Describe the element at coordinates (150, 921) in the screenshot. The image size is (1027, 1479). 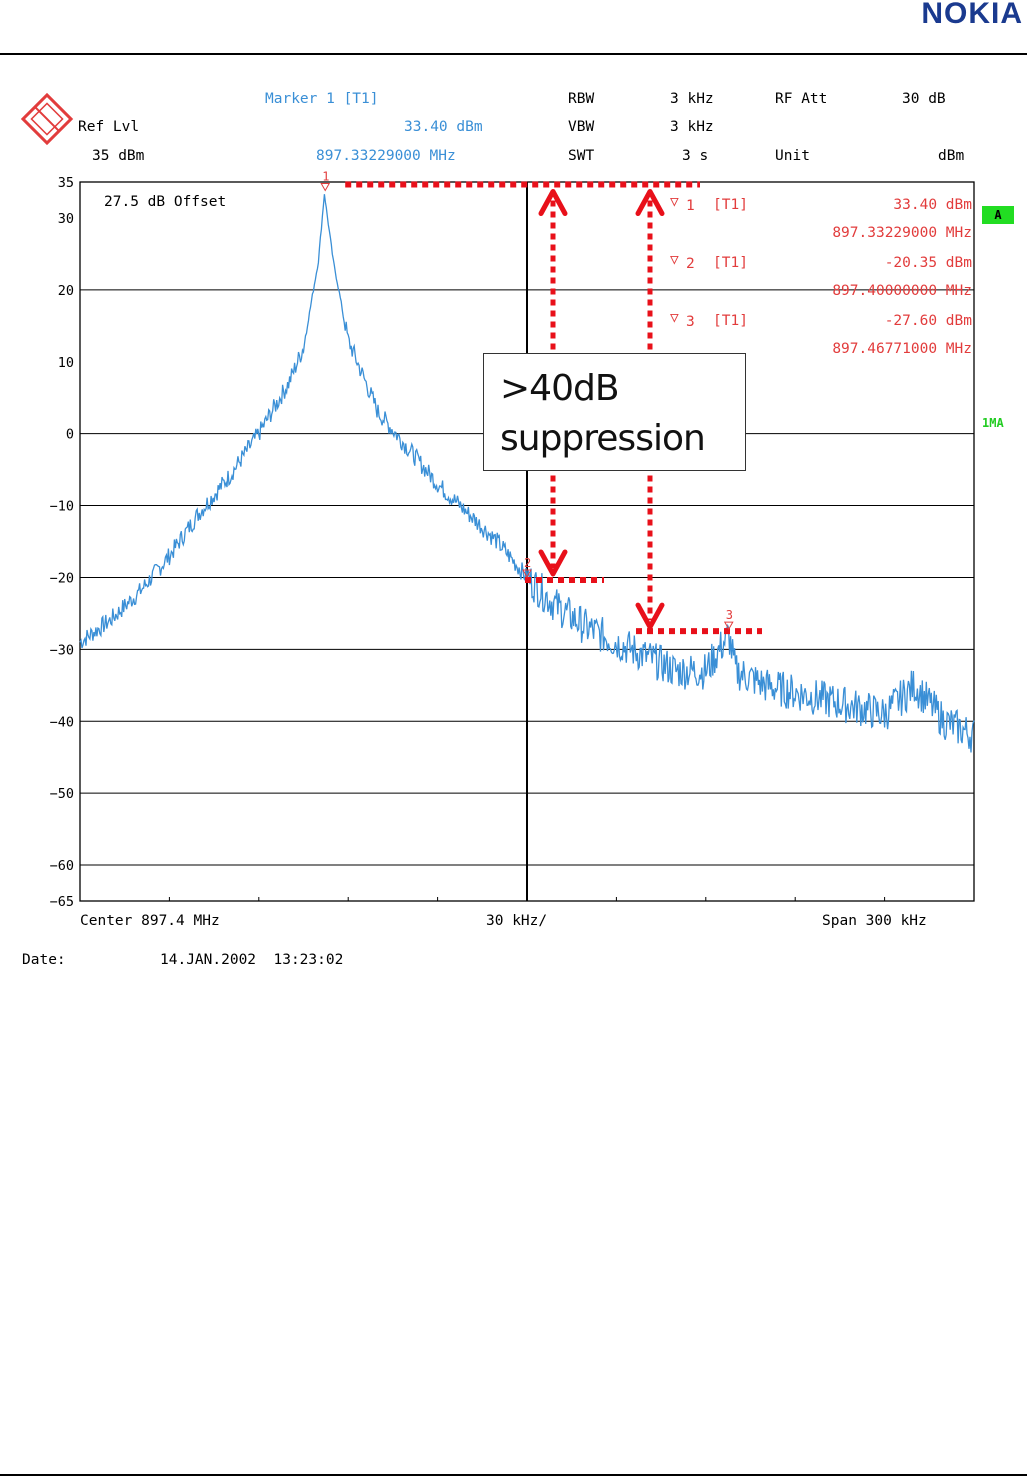
I see `center-frequency: Center 897.4 MHz` at that location.